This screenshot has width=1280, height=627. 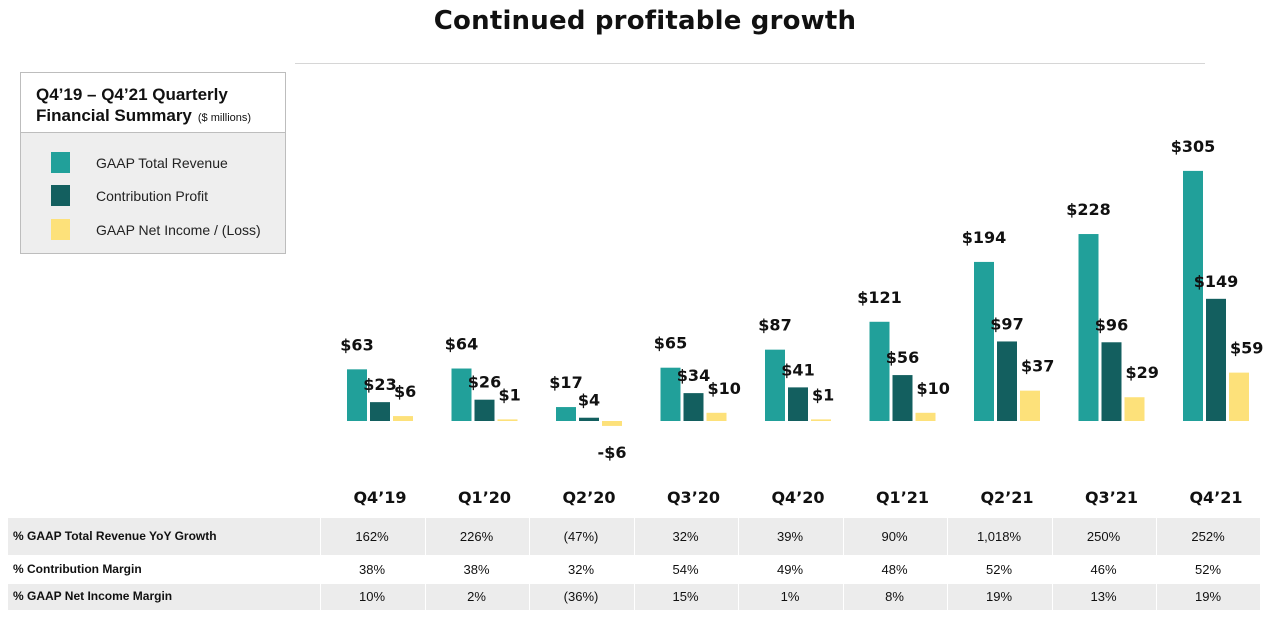 I want to click on data-label-gaap-total-revenue-2: $17, so click(x=565, y=382).